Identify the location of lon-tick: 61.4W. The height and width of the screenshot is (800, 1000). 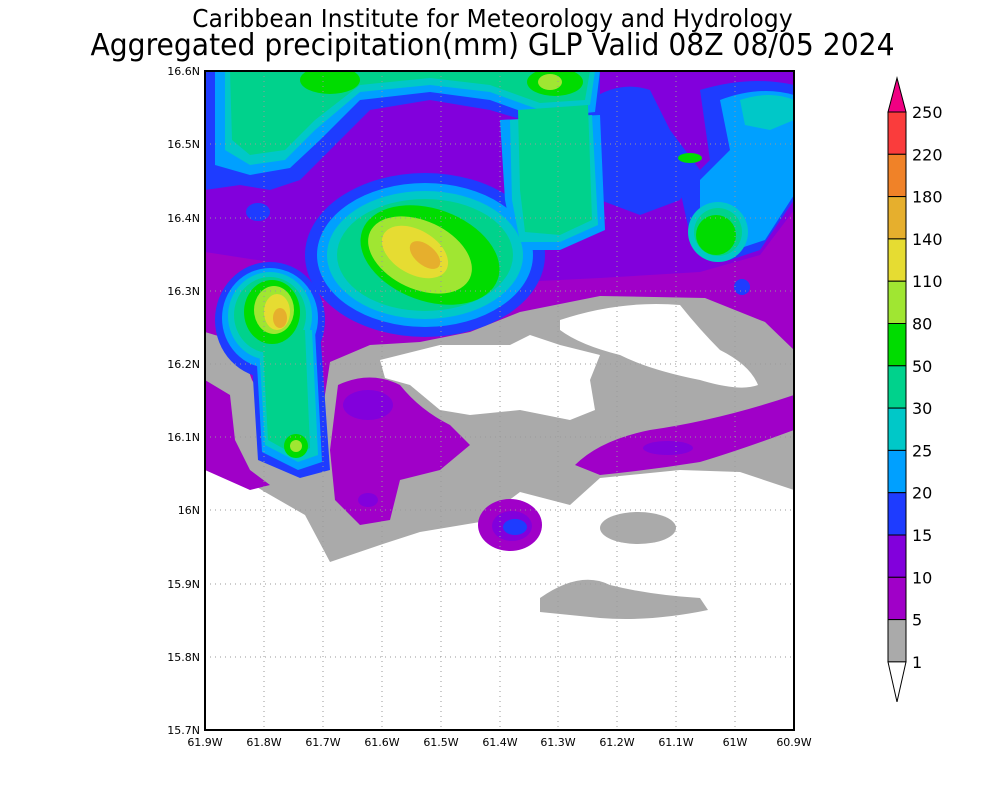
(499, 742).